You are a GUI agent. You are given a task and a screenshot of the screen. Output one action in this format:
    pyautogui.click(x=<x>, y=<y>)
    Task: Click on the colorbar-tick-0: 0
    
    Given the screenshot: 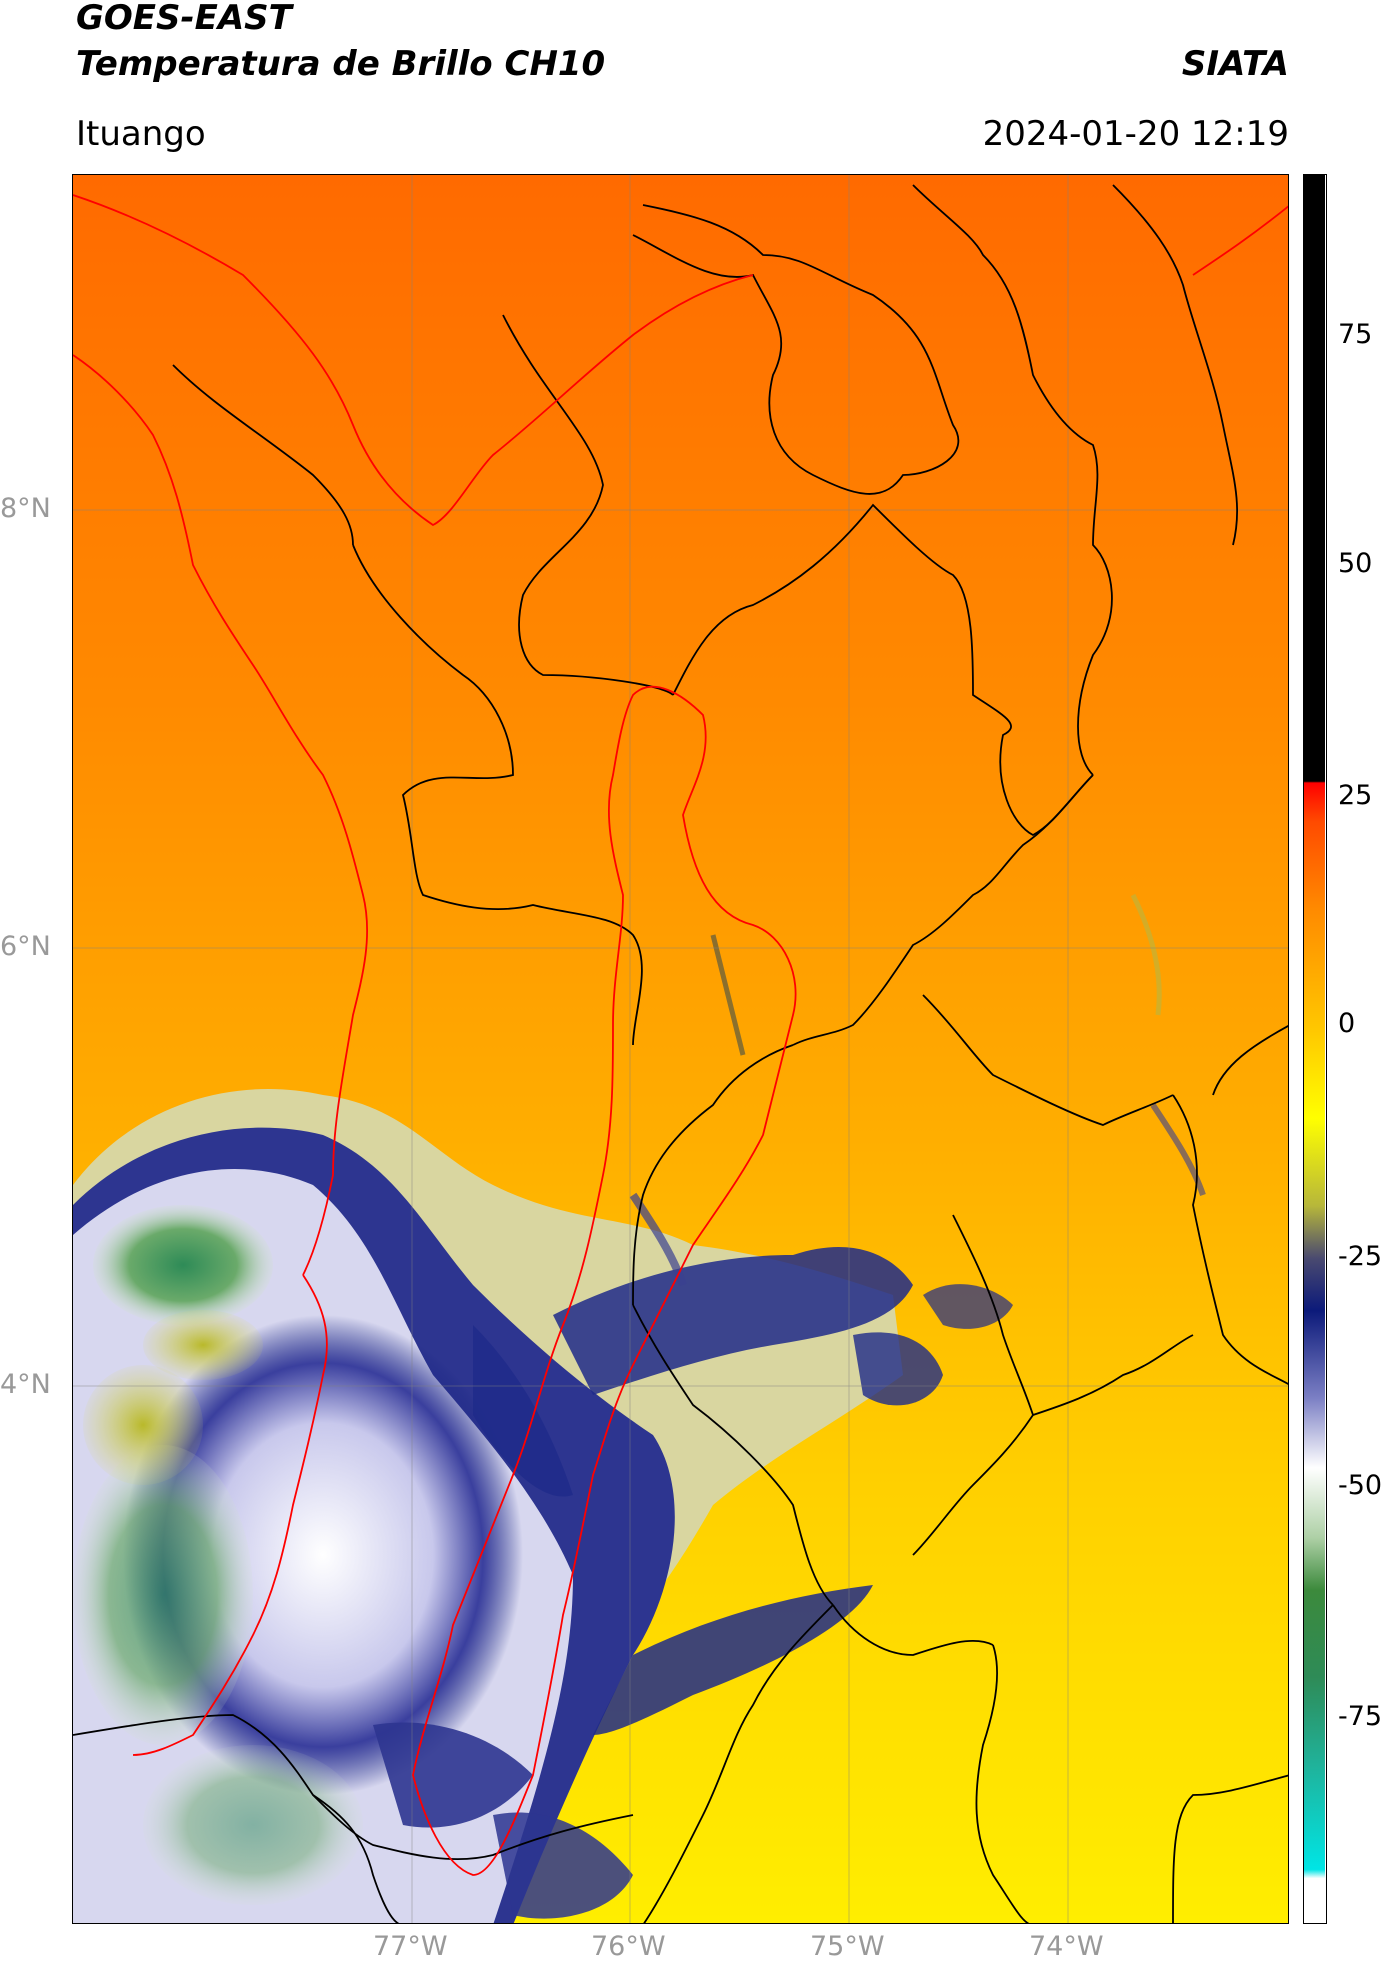 What is the action you would take?
    pyautogui.click(x=1347, y=1023)
    